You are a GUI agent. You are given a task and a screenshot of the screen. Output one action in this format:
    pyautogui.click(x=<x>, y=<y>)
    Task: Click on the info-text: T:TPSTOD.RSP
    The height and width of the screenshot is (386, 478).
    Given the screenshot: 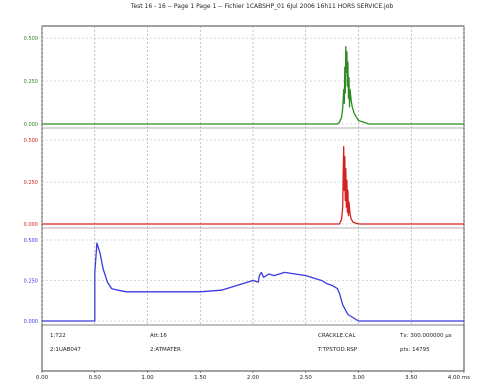 What is the action you would take?
    pyautogui.click(x=337, y=350)
    